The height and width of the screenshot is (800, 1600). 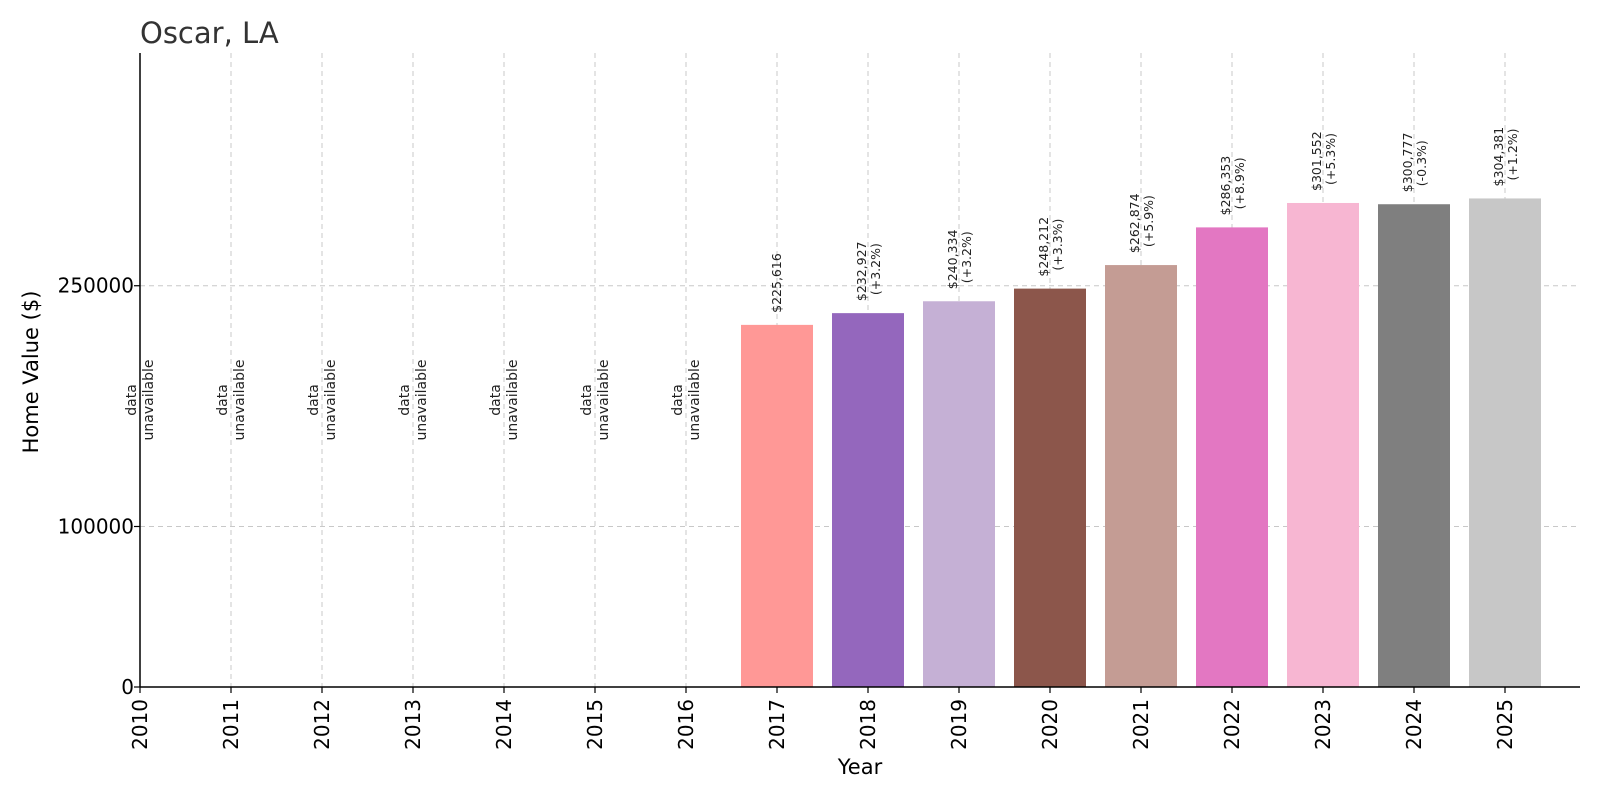 I want to click on y-tick-label: 250000, so click(x=96, y=286).